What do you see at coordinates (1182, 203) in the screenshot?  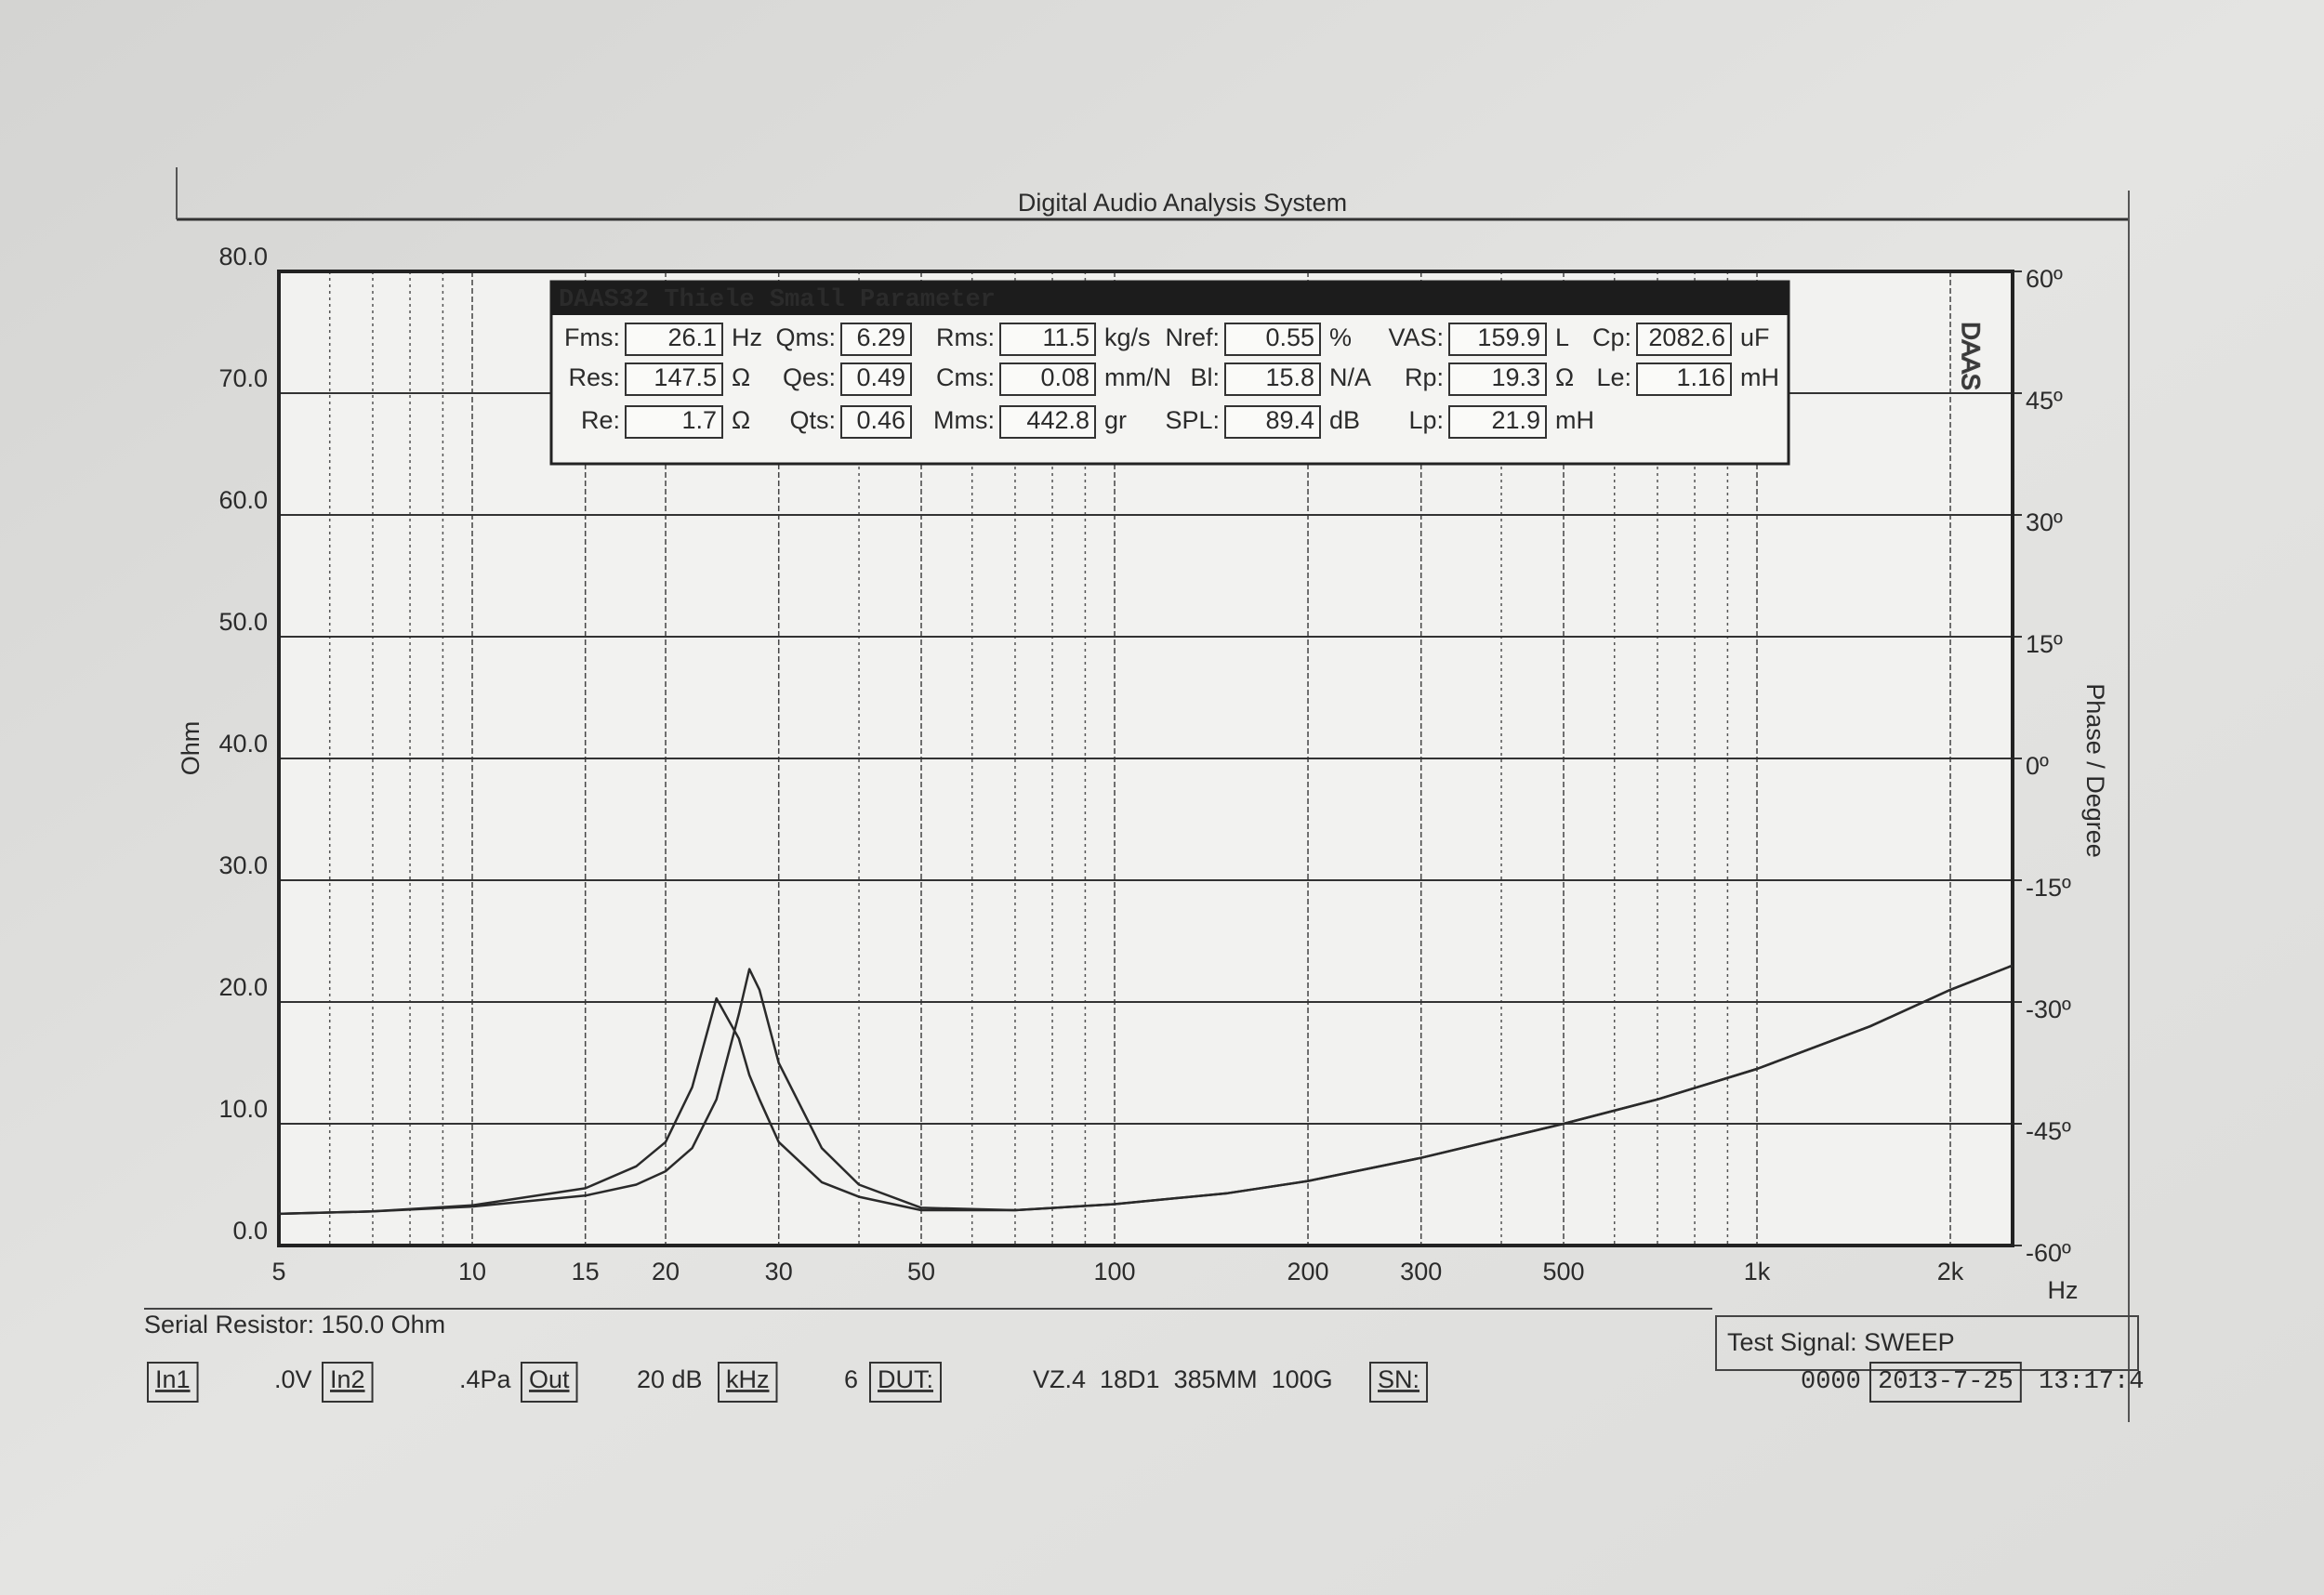 I see `chart-title: Digital Audio Analysis System` at bounding box center [1182, 203].